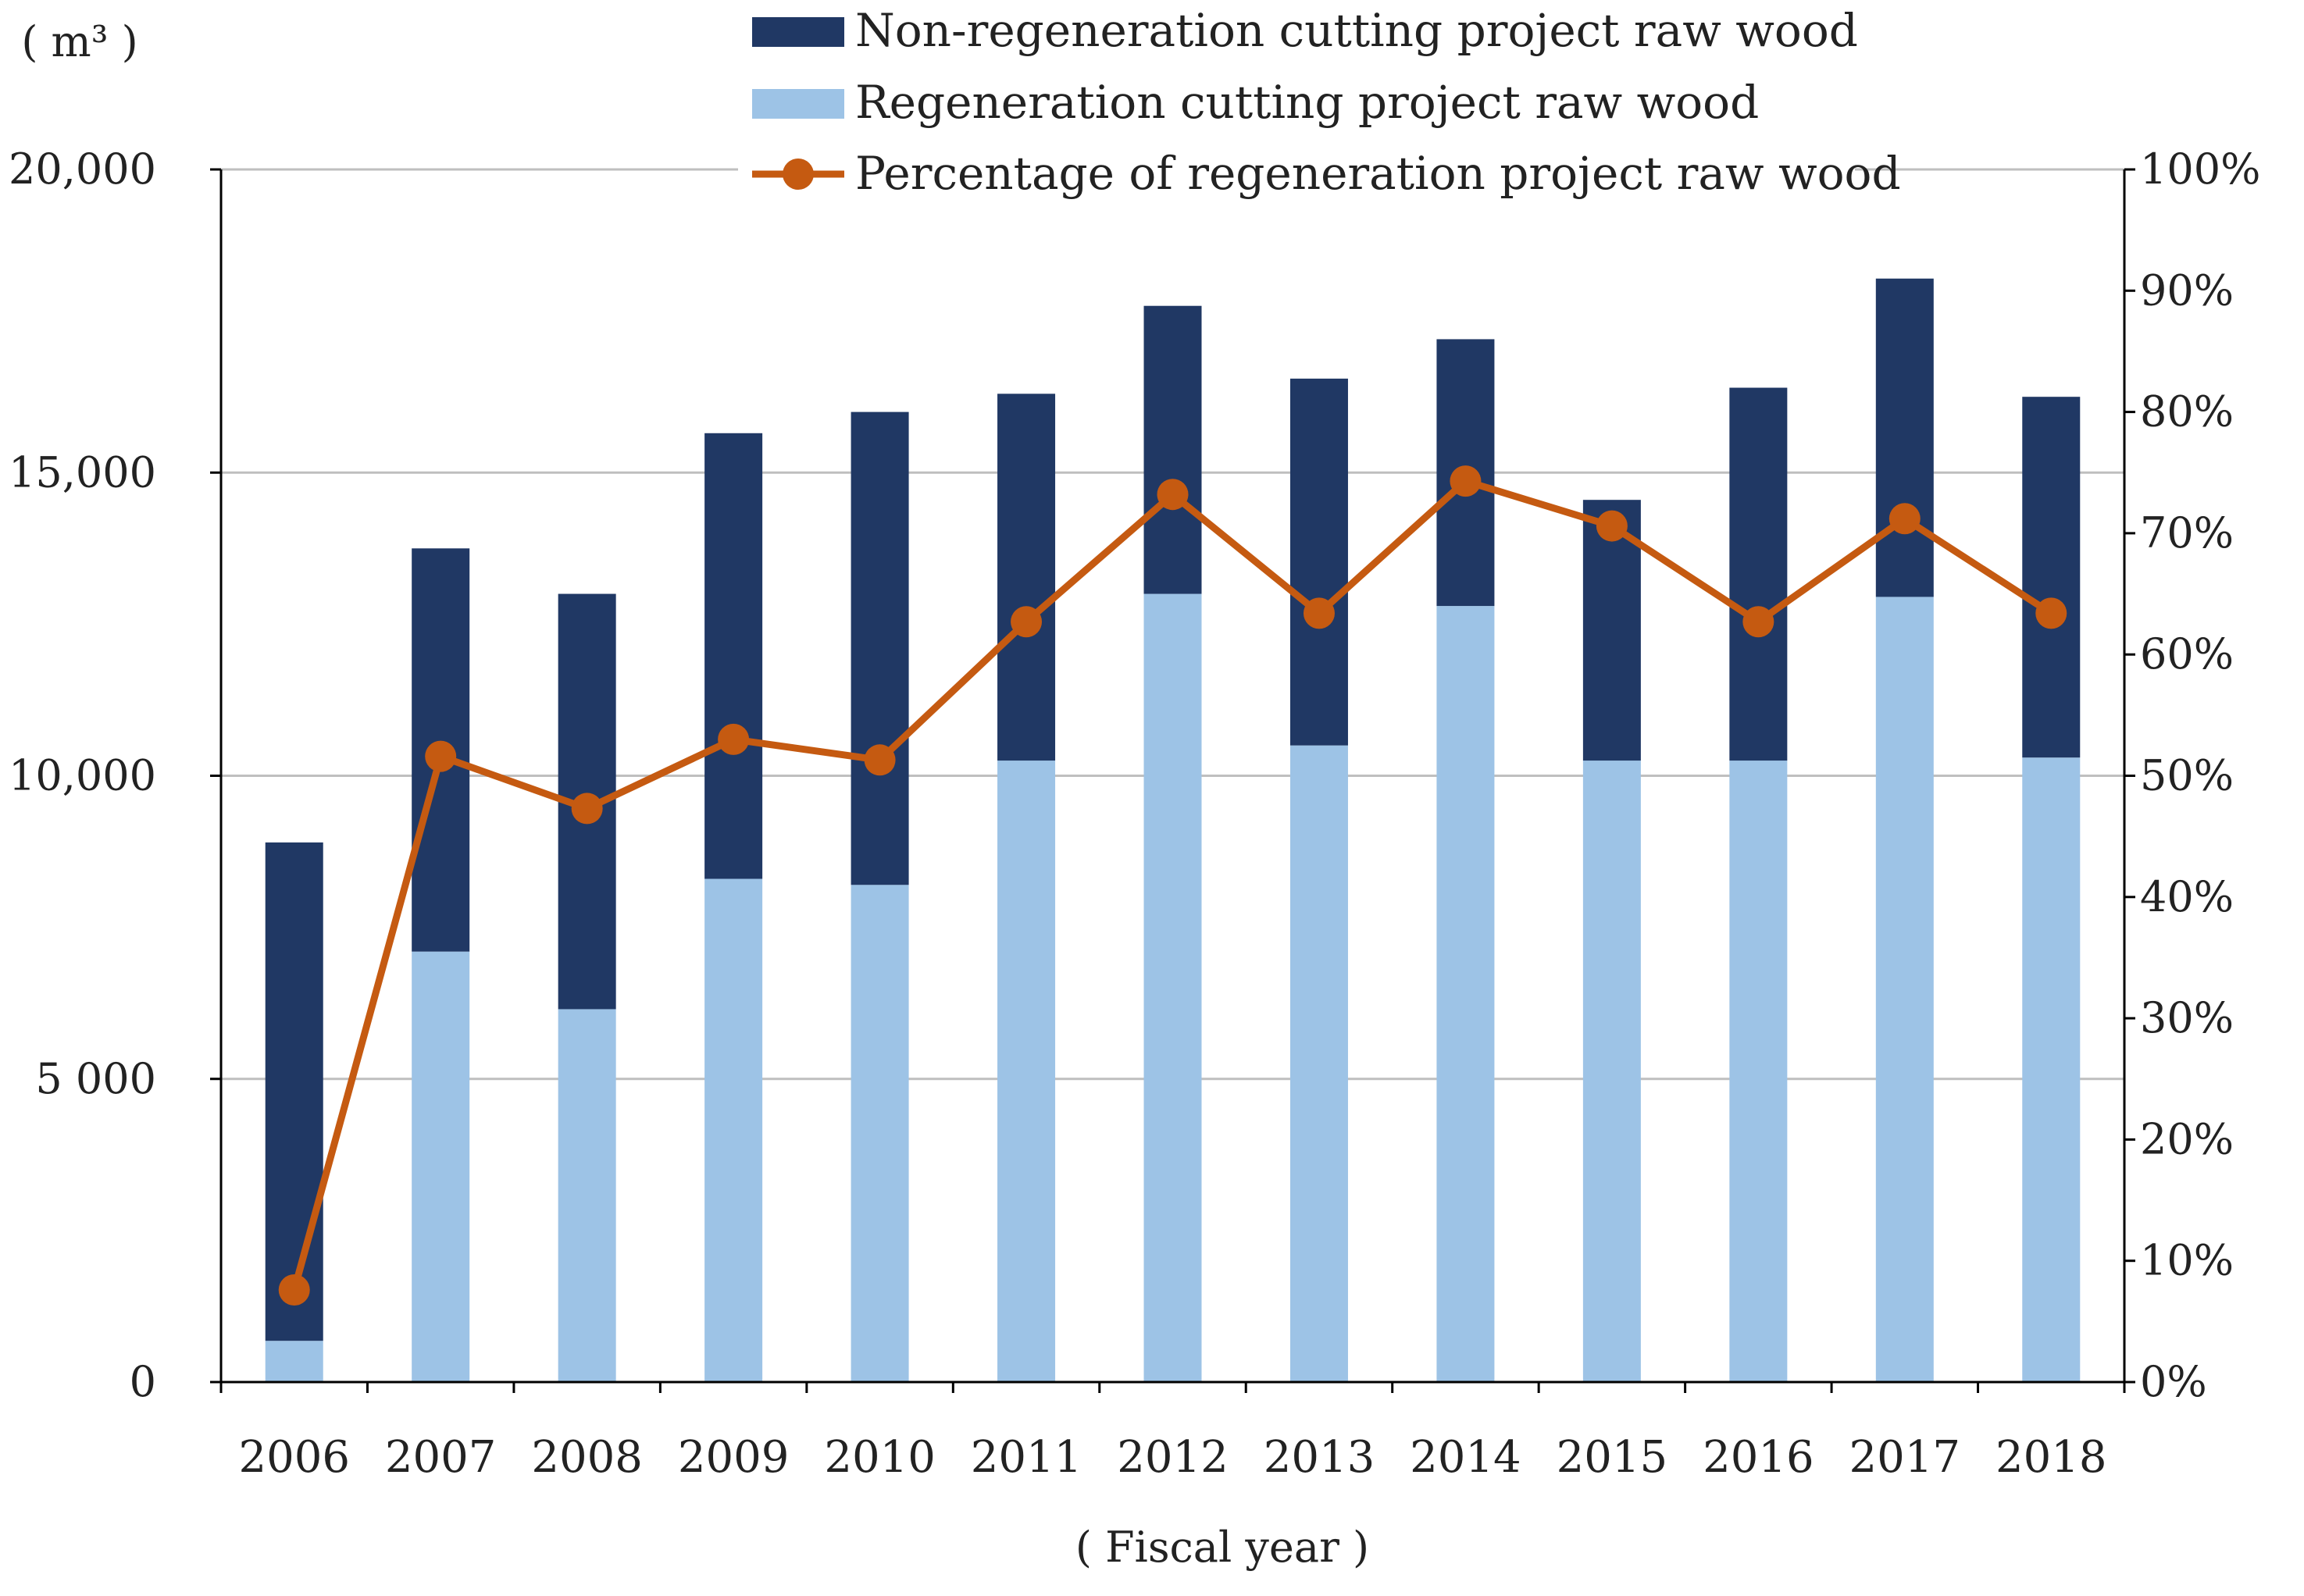  What do you see at coordinates (2187, 533) in the screenshot?
I see `y2-tick-label-70: 70%` at bounding box center [2187, 533].